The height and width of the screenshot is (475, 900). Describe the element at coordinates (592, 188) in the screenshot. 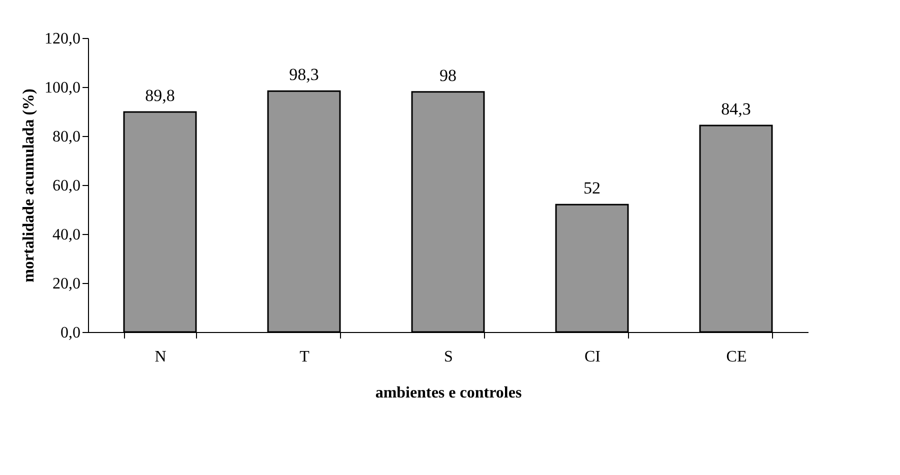

I see `data-label: 52` at that location.